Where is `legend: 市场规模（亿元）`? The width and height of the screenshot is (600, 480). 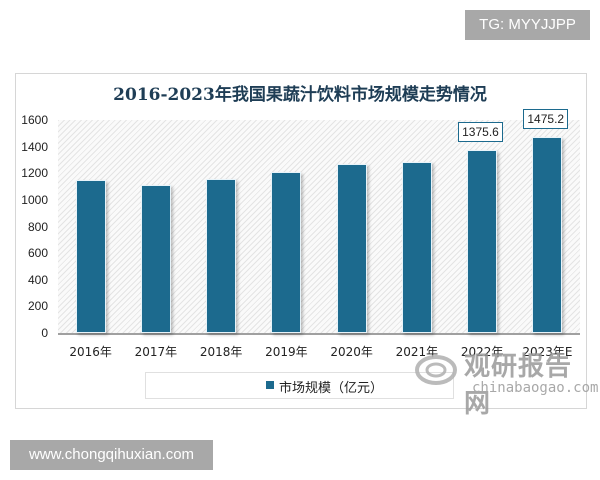
legend: 市场规模（亿元） is located at coordinates (299, 385).